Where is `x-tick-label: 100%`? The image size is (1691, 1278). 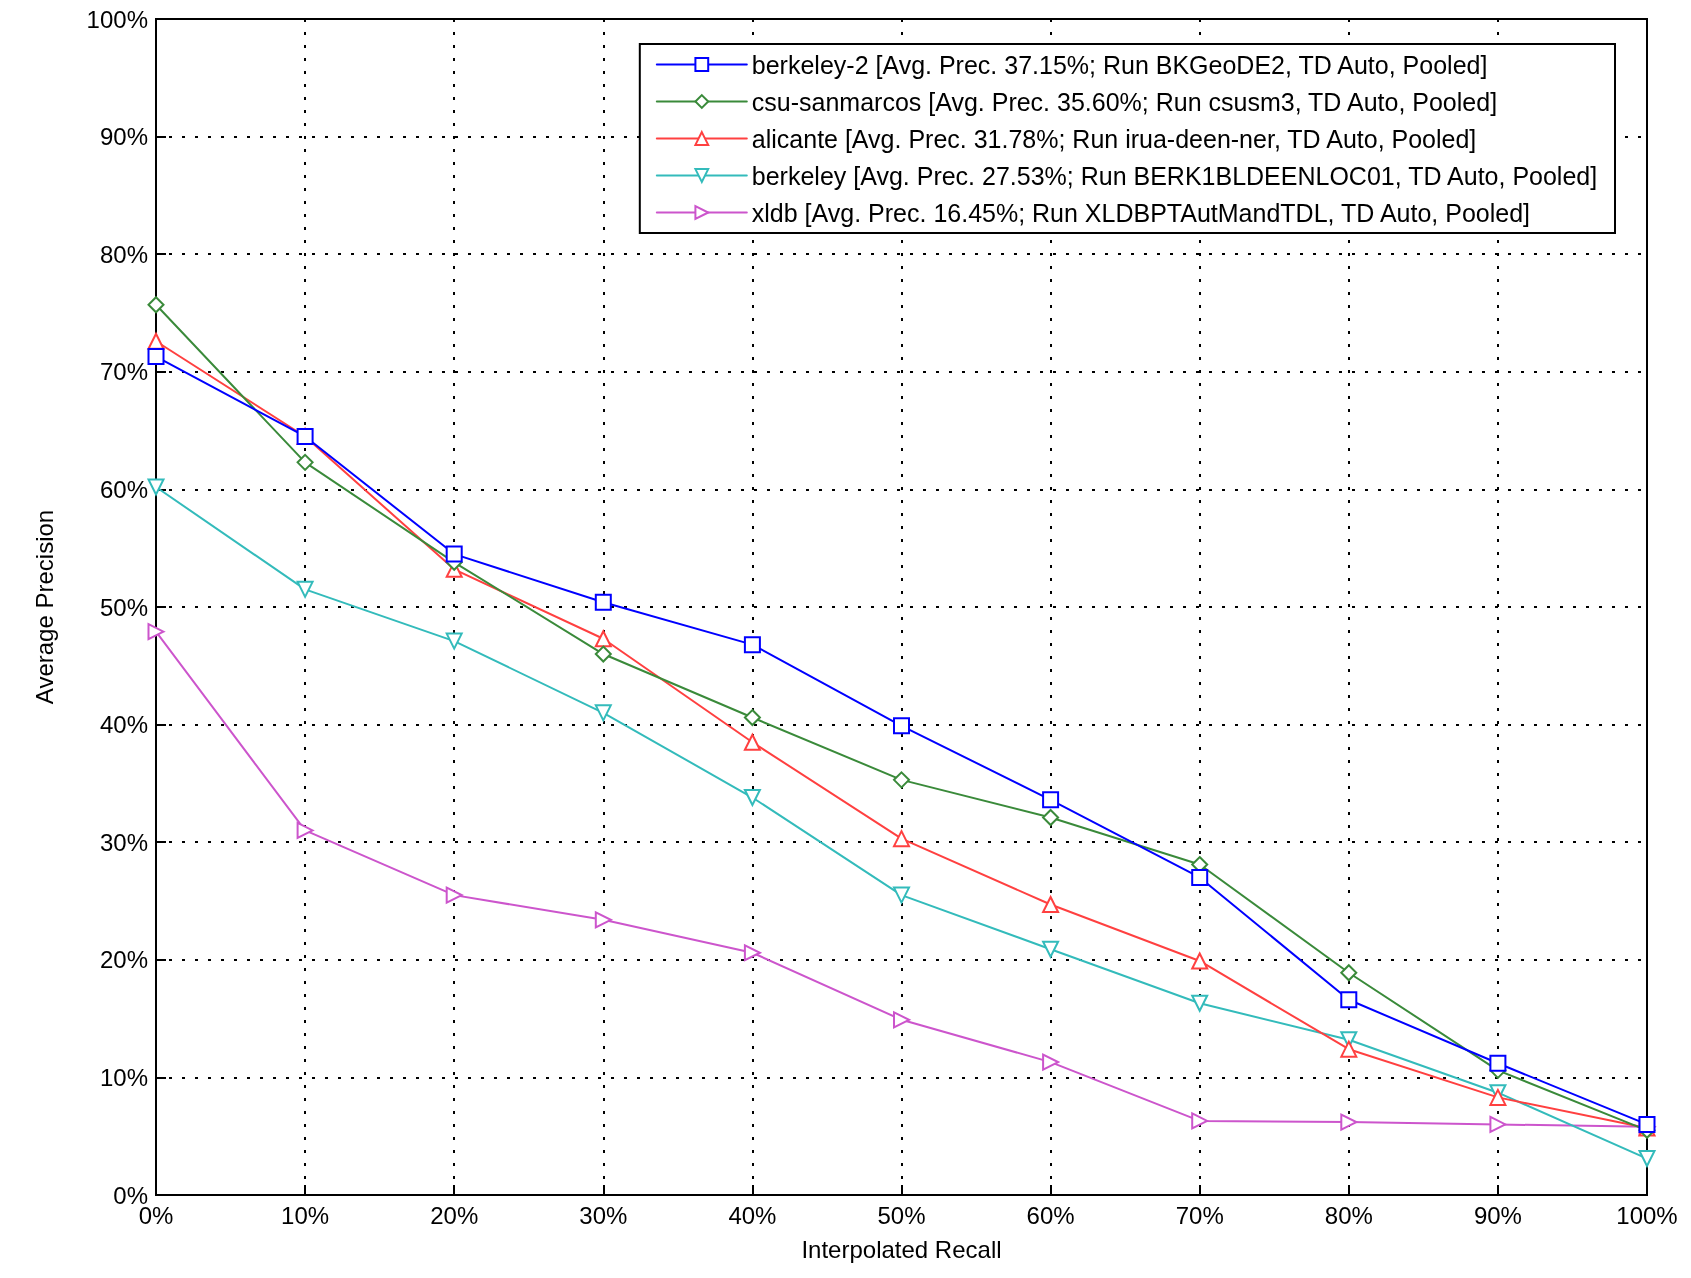
x-tick-label: 100% is located at coordinates (1647, 1215).